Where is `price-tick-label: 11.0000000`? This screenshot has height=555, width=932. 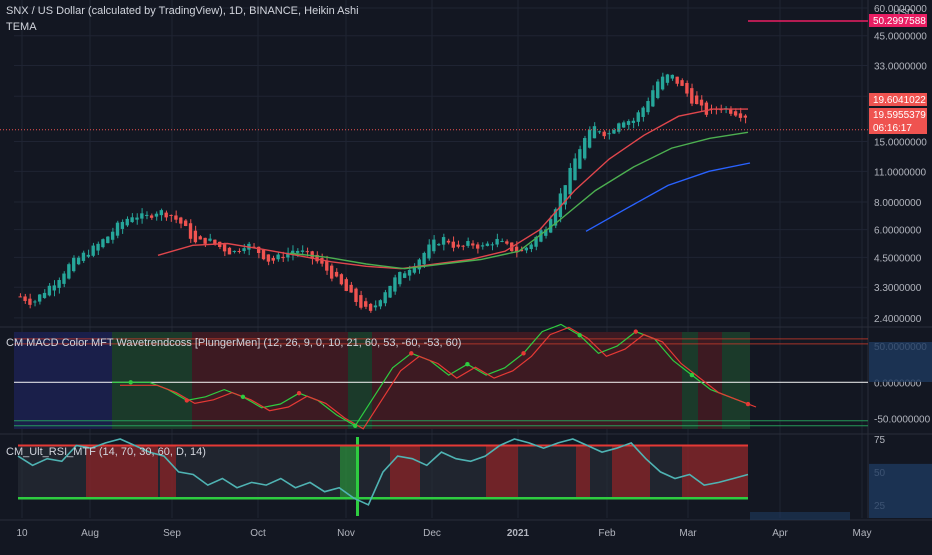
price-tick-label: 11.0000000 is located at coordinates (900, 172).